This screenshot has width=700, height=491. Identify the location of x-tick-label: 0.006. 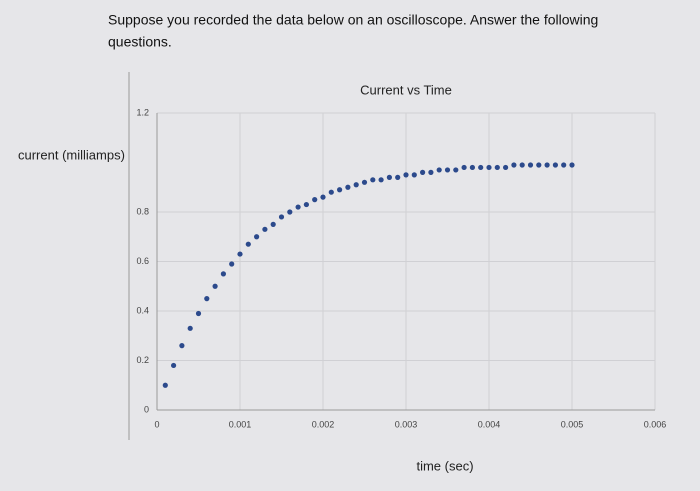
(655, 424).